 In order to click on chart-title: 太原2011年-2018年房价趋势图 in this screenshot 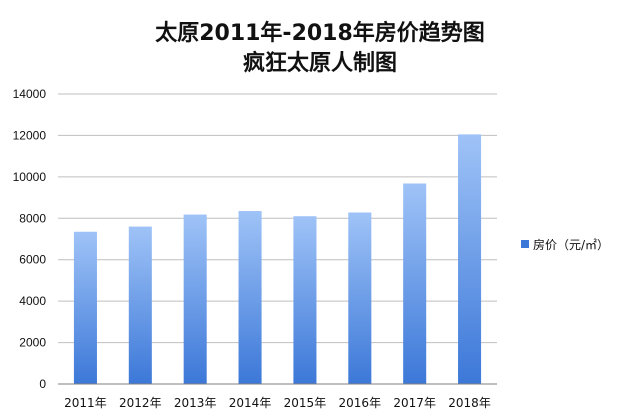, I will do `click(320, 33)`.